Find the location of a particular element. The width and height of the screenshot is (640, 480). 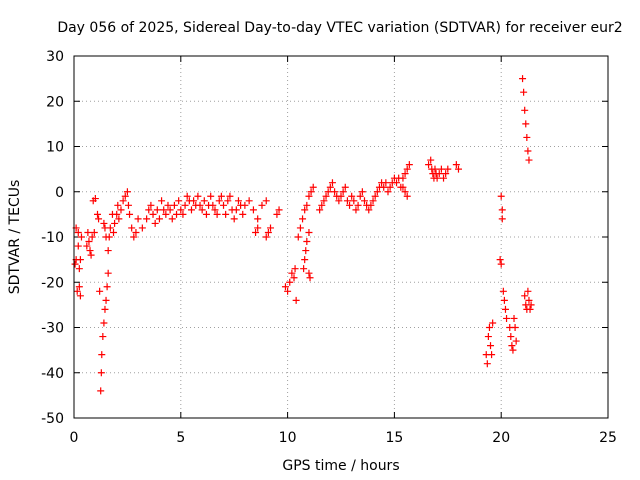

y-tick-label: -10 is located at coordinates (52, 238).